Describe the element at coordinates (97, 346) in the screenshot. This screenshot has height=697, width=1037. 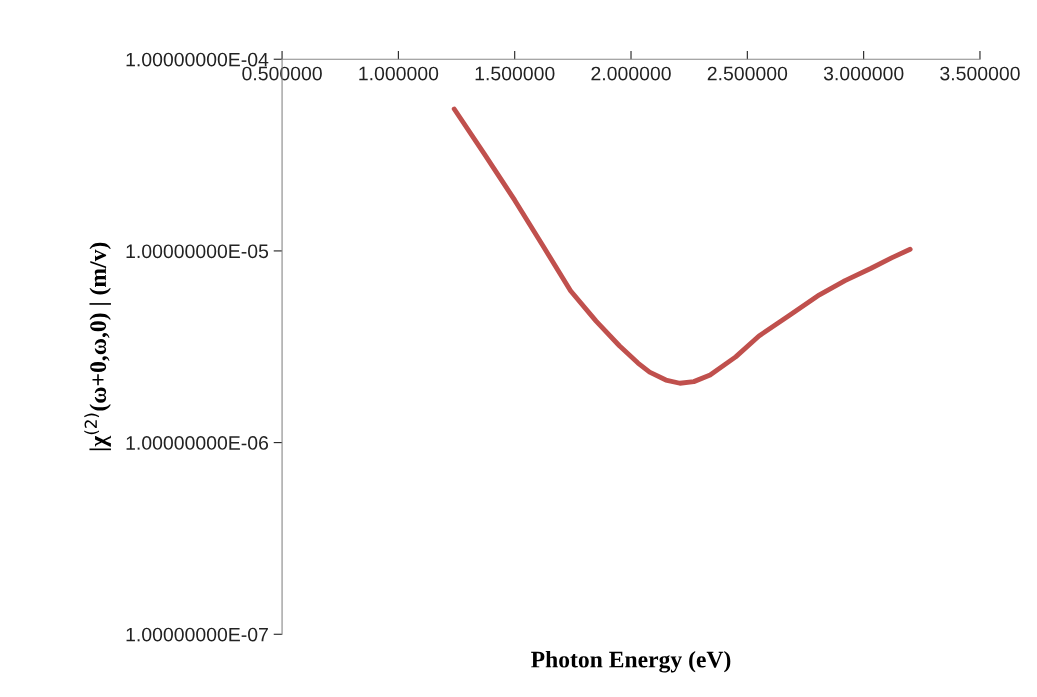
I see `y-axis-title: |χ$^{(2)}$(ω+0,ω,0) | (m/v)` at that location.